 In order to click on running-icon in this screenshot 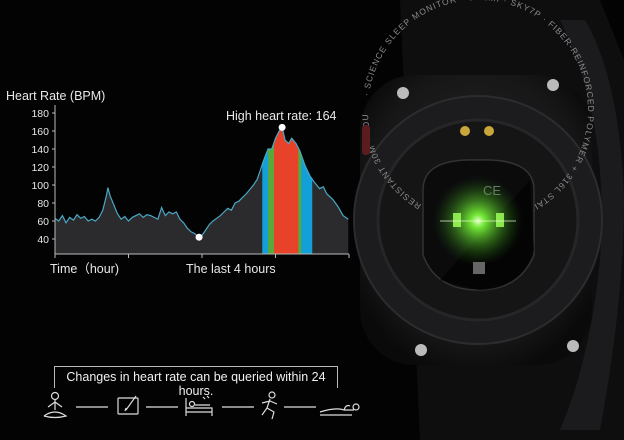, I will do `click(269, 405)`.